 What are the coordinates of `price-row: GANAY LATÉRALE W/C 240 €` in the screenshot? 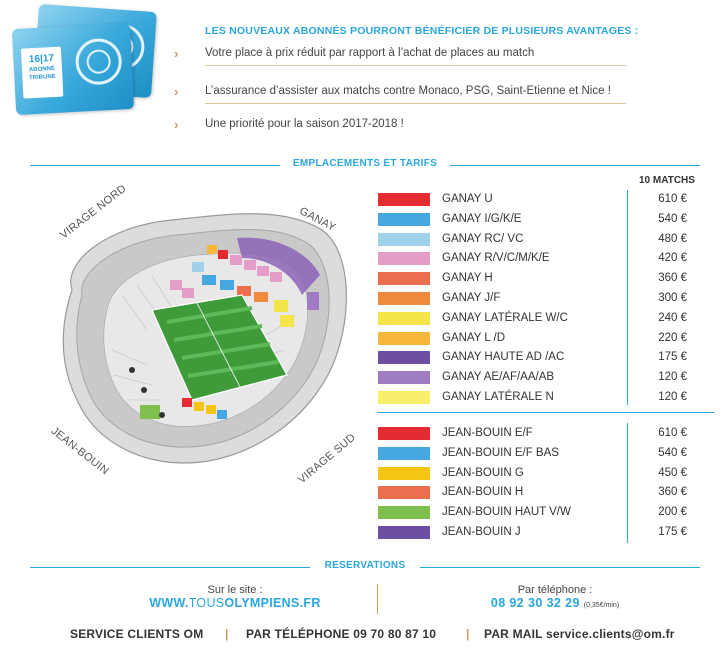 It's located at (532, 318).